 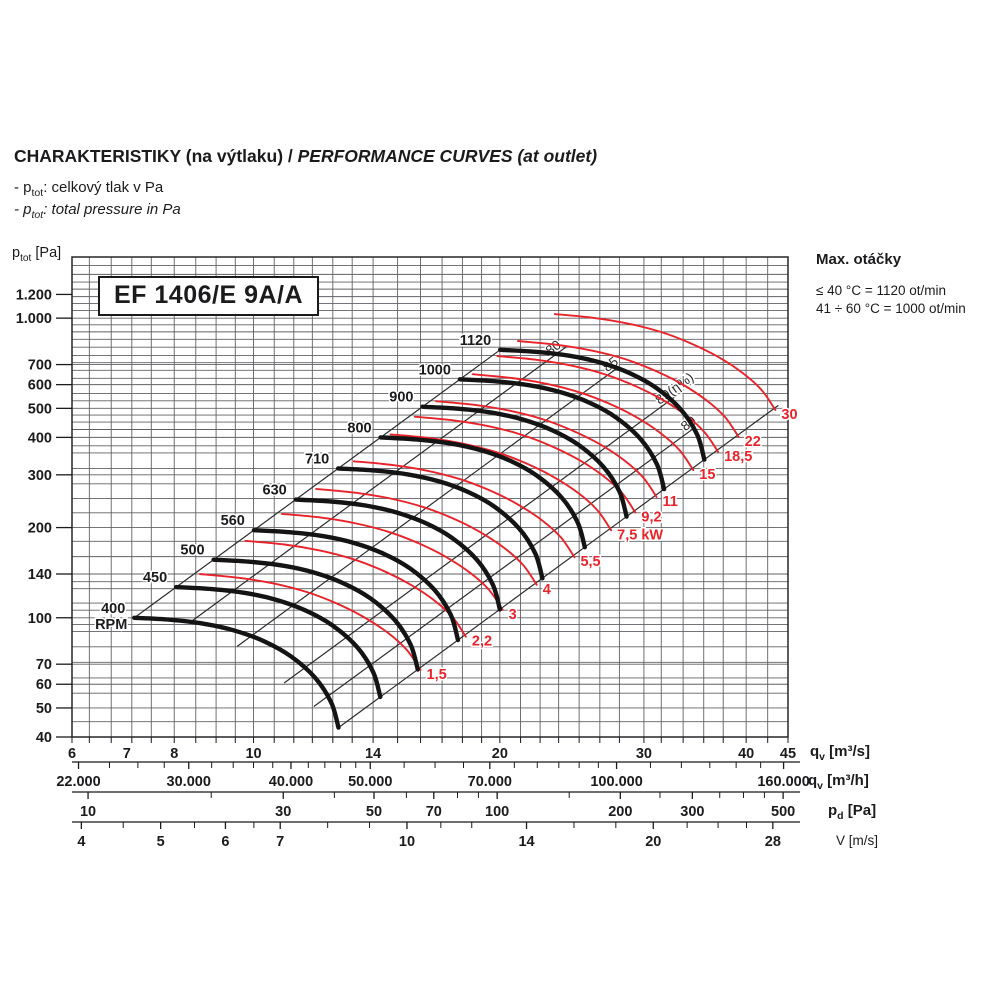 I want to click on x-axis-pd: 10 30 50 70 100 200 300 500, so click(x=436, y=805).